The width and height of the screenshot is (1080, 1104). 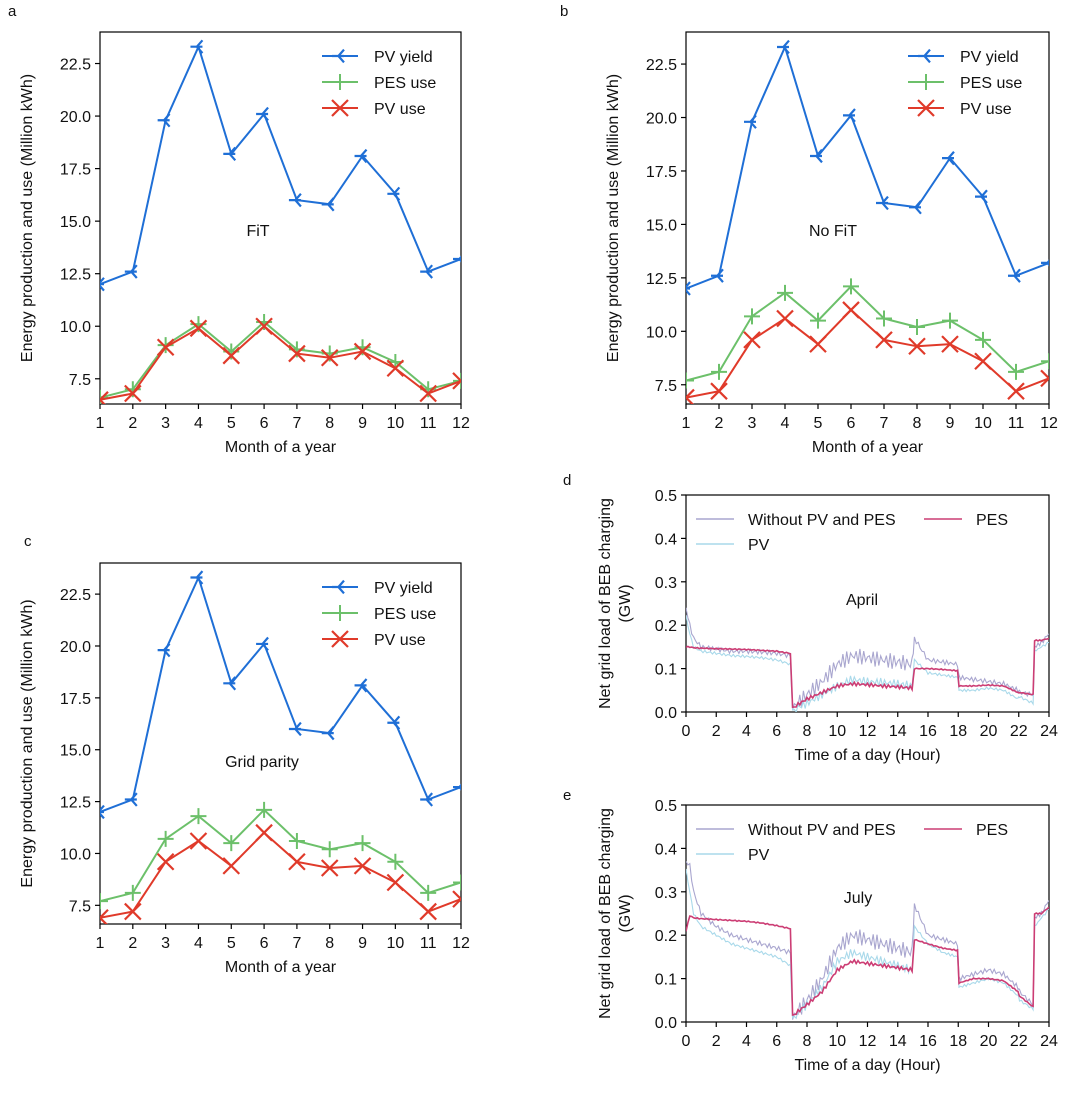 What do you see at coordinates (666, 980) in the screenshot?
I see `y-tick-label: 0.1` at bounding box center [666, 980].